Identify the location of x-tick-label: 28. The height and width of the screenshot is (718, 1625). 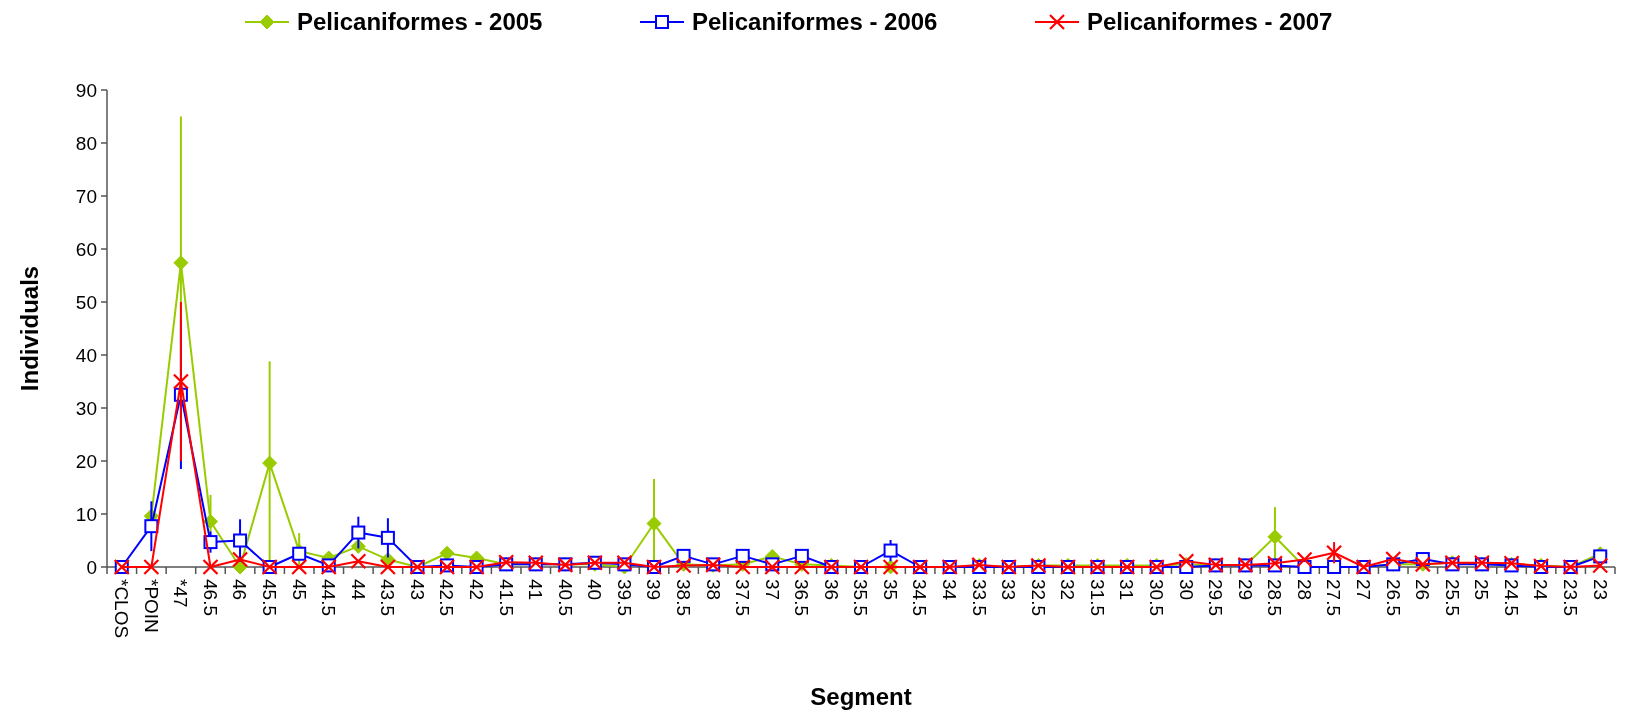
(1304, 590).